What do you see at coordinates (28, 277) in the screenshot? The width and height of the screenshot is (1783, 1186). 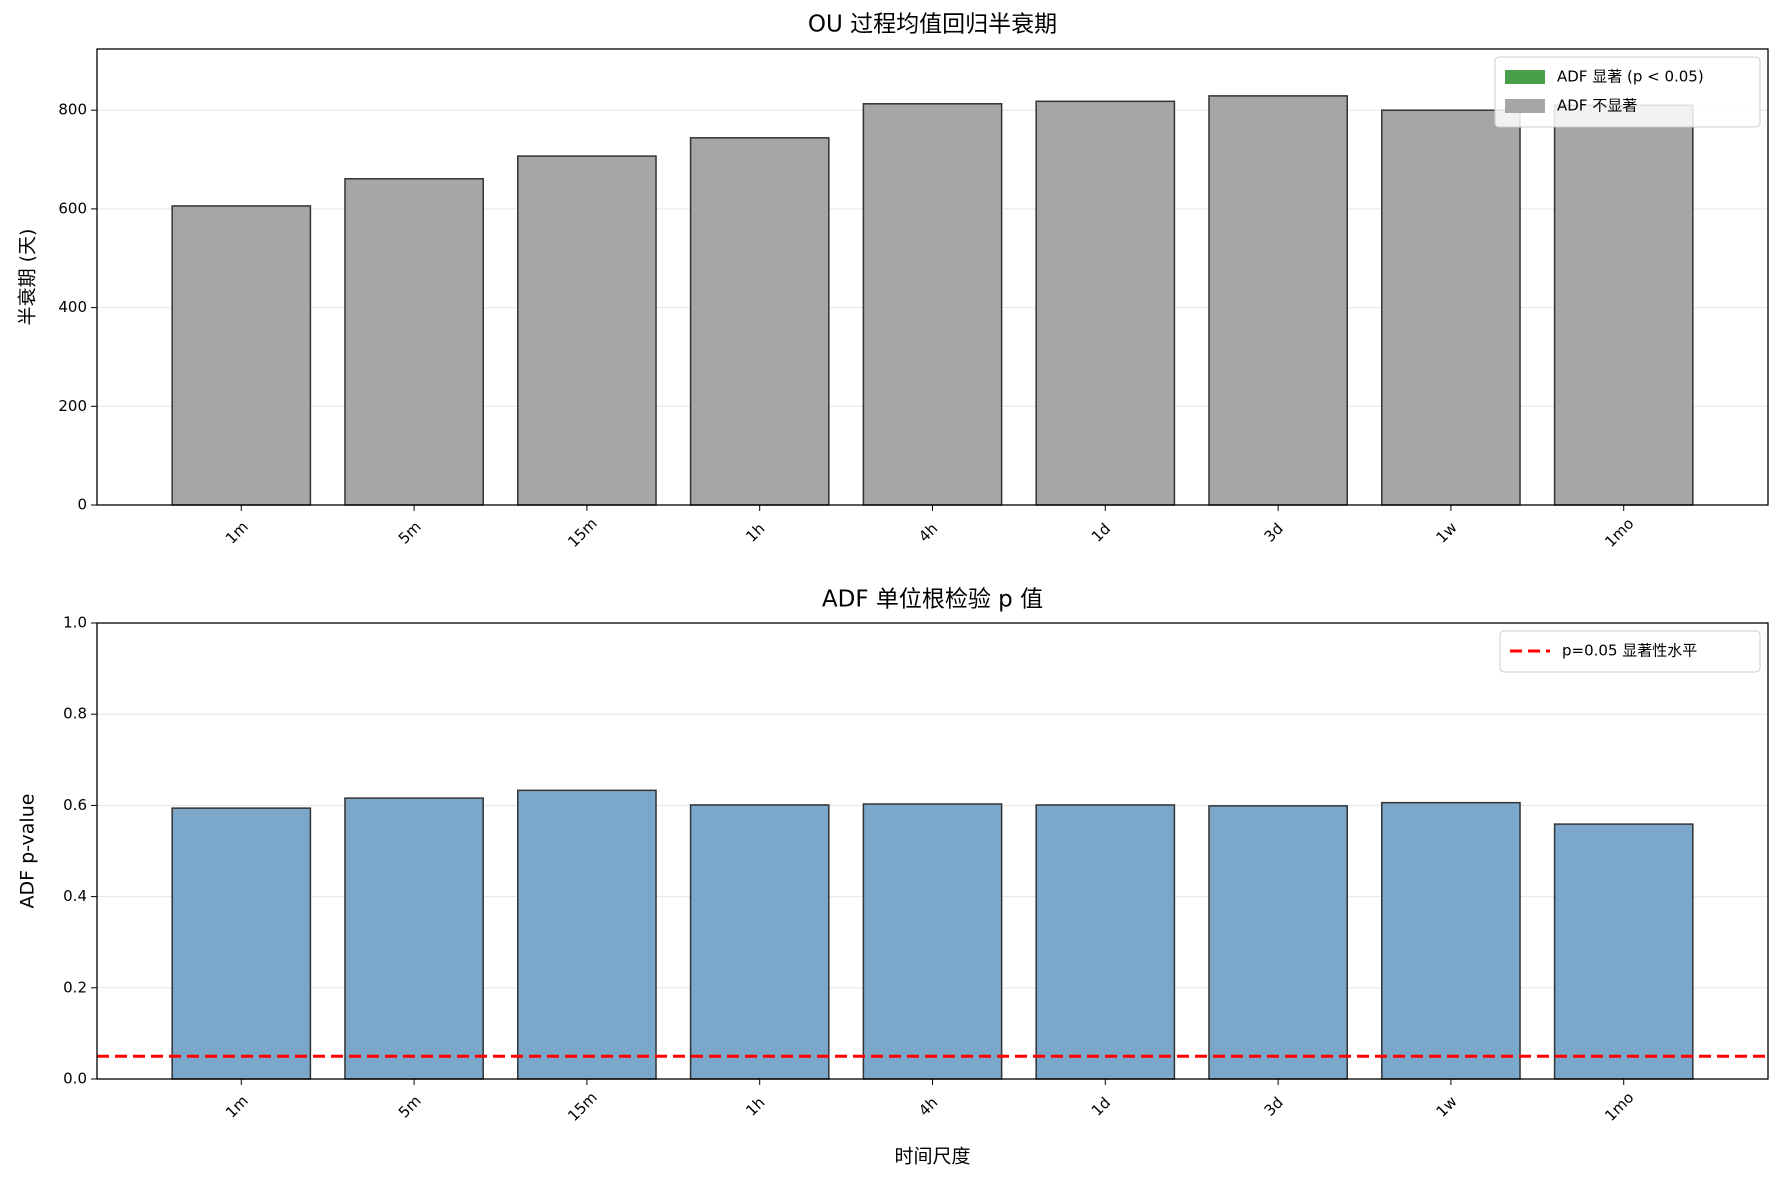 I see `y-axis-label: 半衰期 (天)` at bounding box center [28, 277].